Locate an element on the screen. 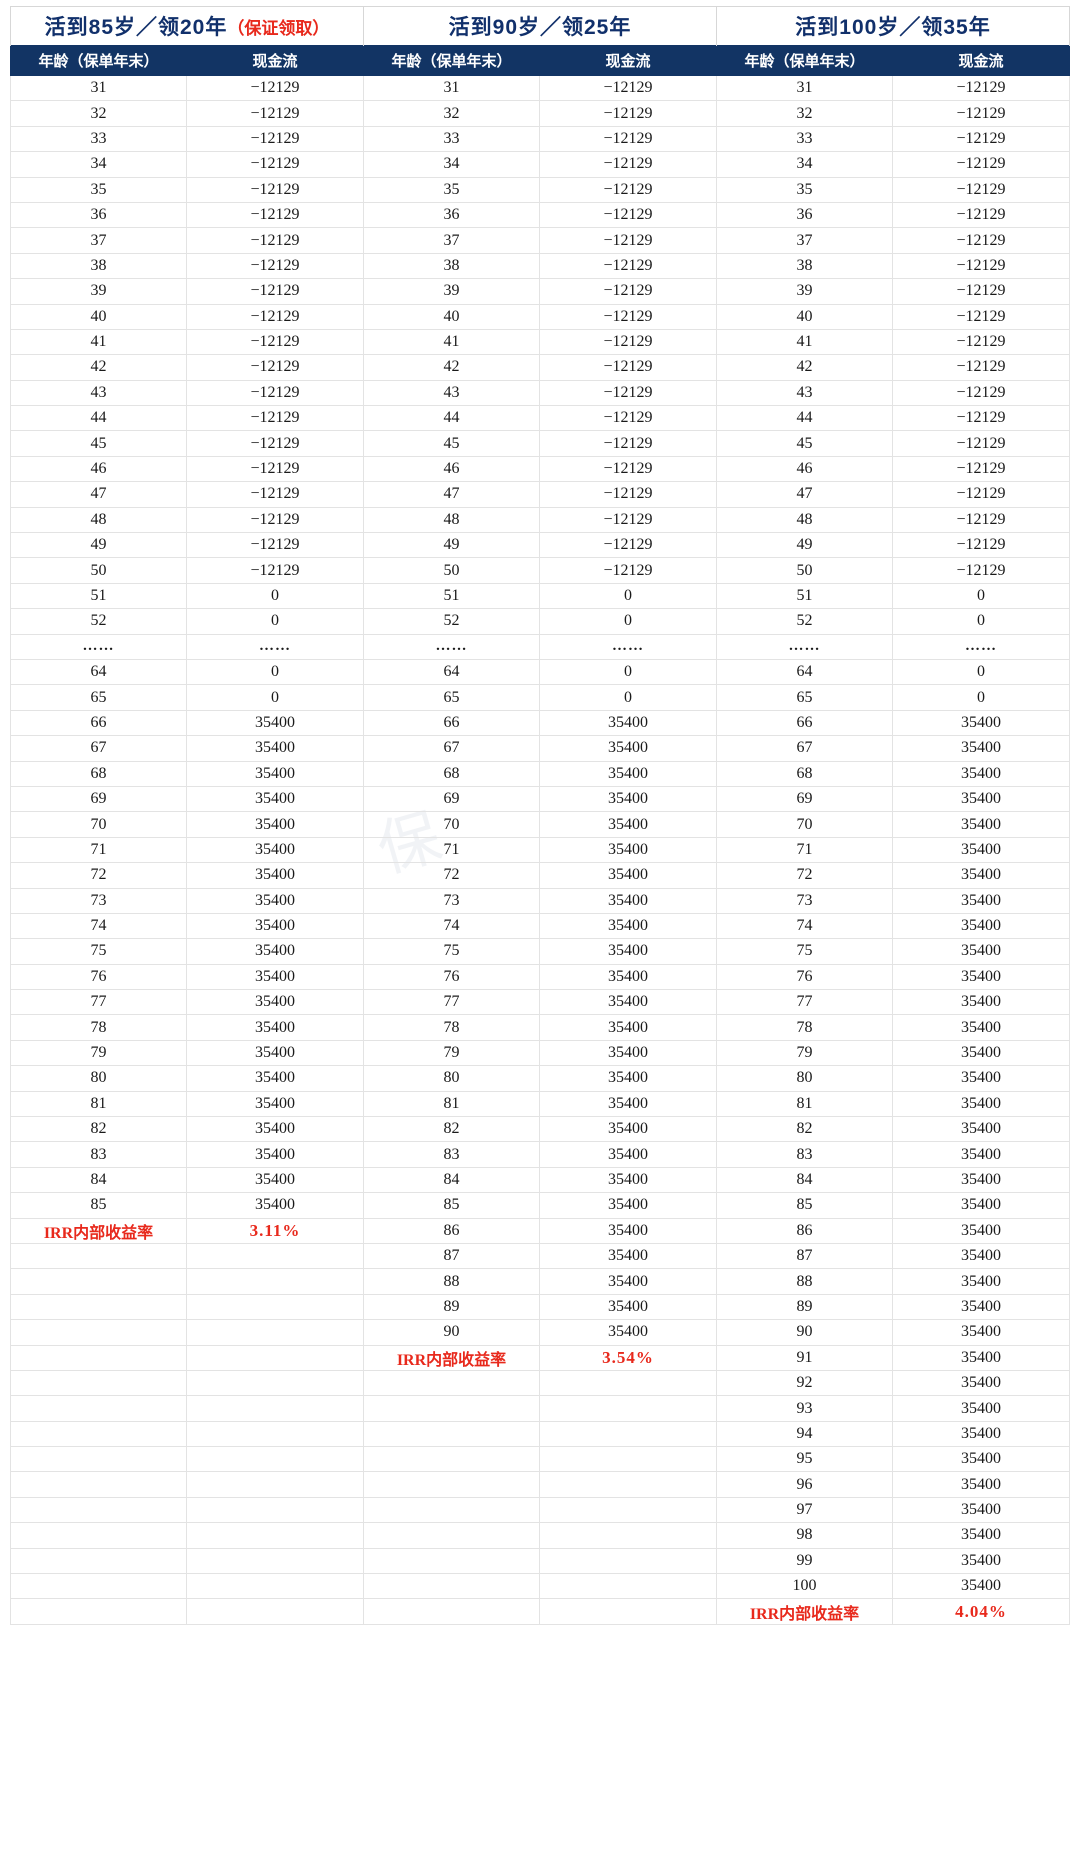 The height and width of the screenshot is (1864, 1080). cell-age-g3: 40 is located at coordinates (804, 316).